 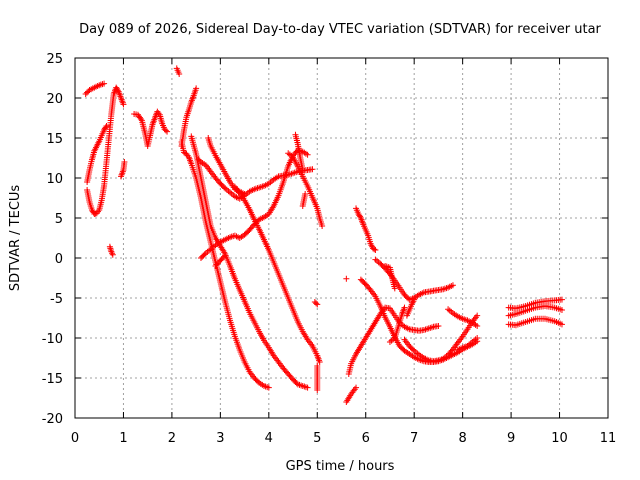 What do you see at coordinates (59, 259) in the screenshot?
I see `y-tick-label: 0` at bounding box center [59, 259].